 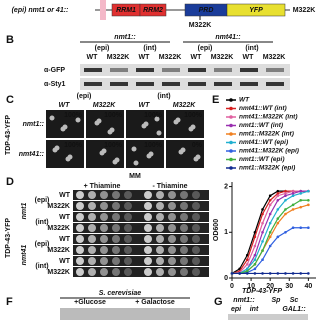 I want to click on row-label: (epi), so click(x=42, y=200).